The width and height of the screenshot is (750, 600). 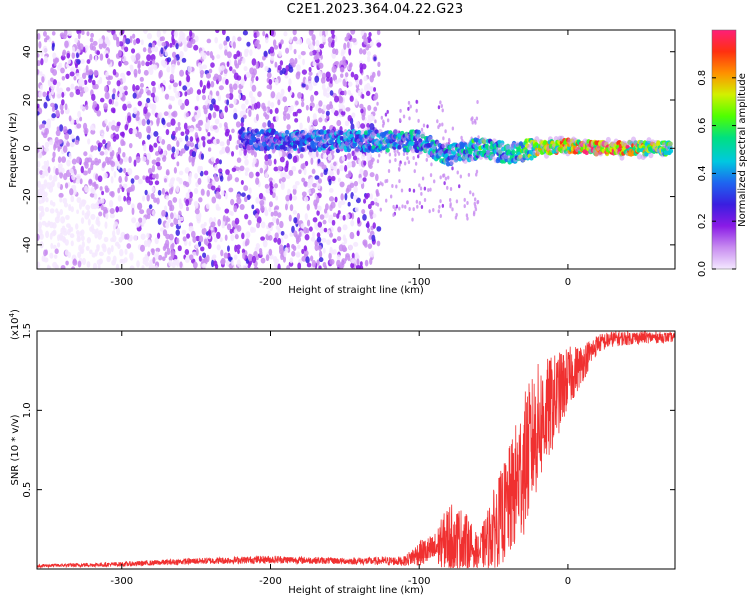 What do you see at coordinates (419, 581) in the screenshot?
I see `snr-x-tick-label: -100` at bounding box center [419, 581].